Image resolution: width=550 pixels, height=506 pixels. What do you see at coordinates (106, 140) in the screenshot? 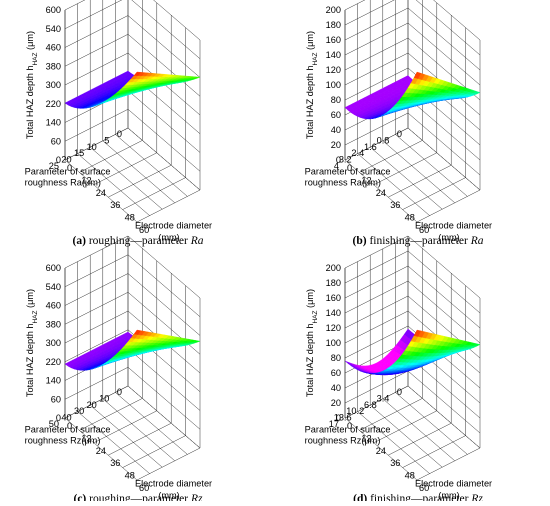
I see `y-tick-label: 5` at bounding box center [106, 140].